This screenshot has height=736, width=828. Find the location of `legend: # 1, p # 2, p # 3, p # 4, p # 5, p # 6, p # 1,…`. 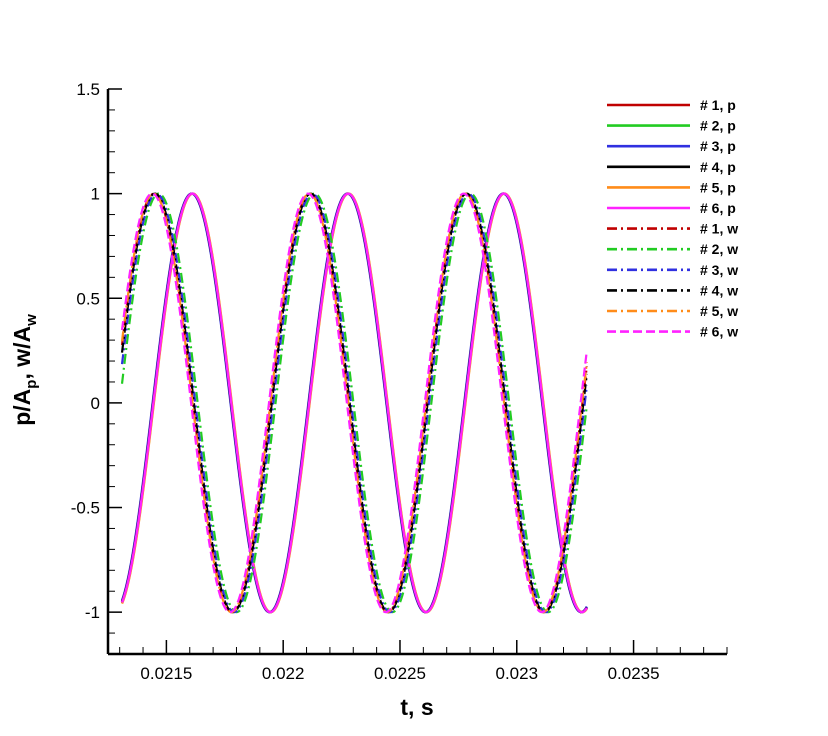

legend: # 1, p # 2, p # 3, p # 4, p # 5, p # 6, p # 1,… is located at coordinates (672, 218).